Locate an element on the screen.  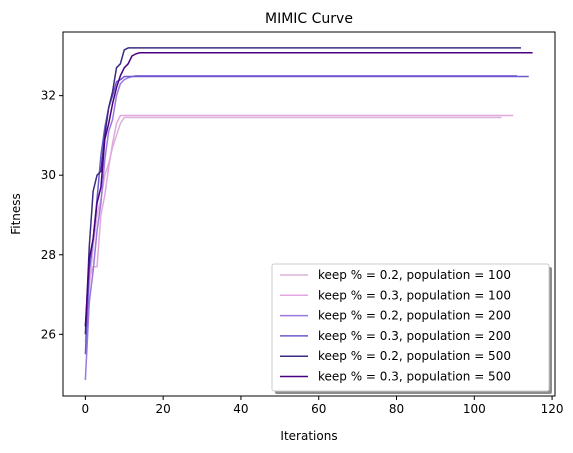
legend-label-2: keep % = 0.3, population = 100 is located at coordinates (414, 295).